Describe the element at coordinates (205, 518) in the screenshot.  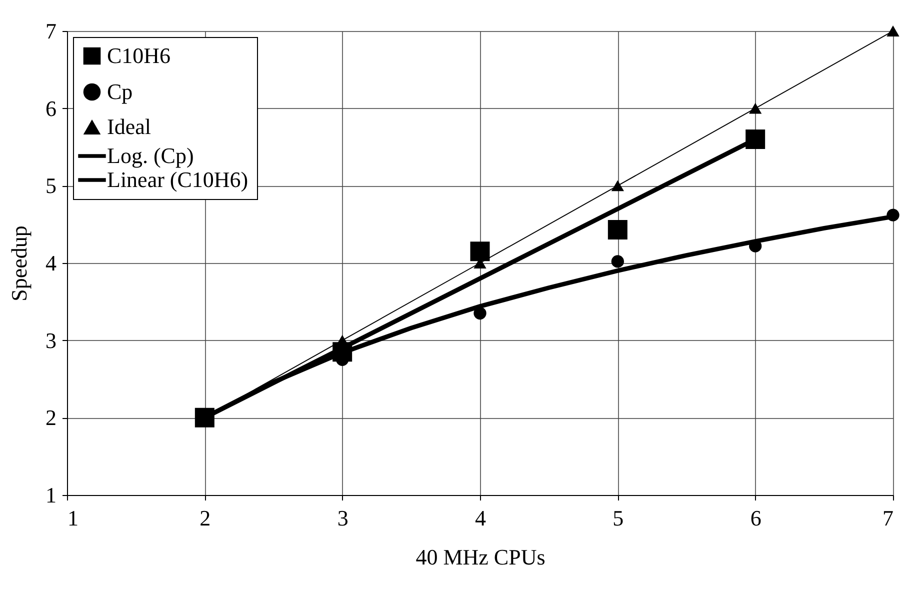
I see `x-tick-label: 2` at that location.